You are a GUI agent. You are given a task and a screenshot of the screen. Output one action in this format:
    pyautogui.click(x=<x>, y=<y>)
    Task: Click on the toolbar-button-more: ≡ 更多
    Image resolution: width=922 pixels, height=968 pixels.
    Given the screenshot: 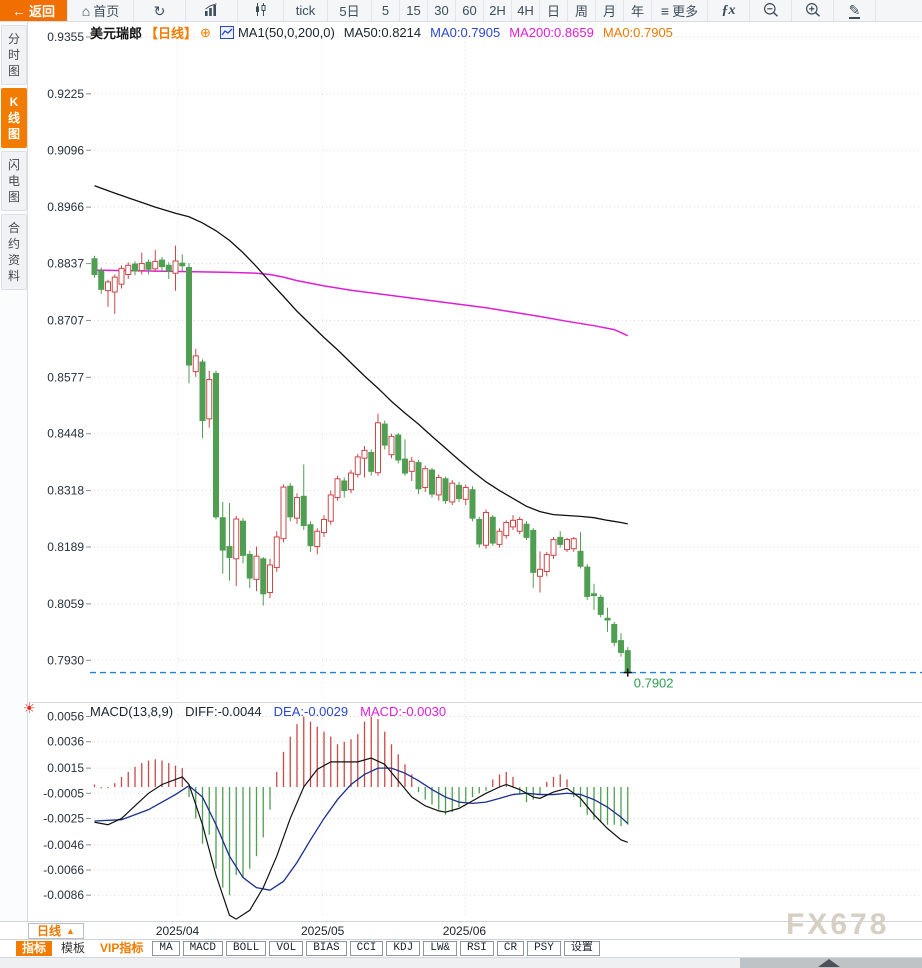 What is the action you would take?
    pyautogui.click(x=680, y=10)
    